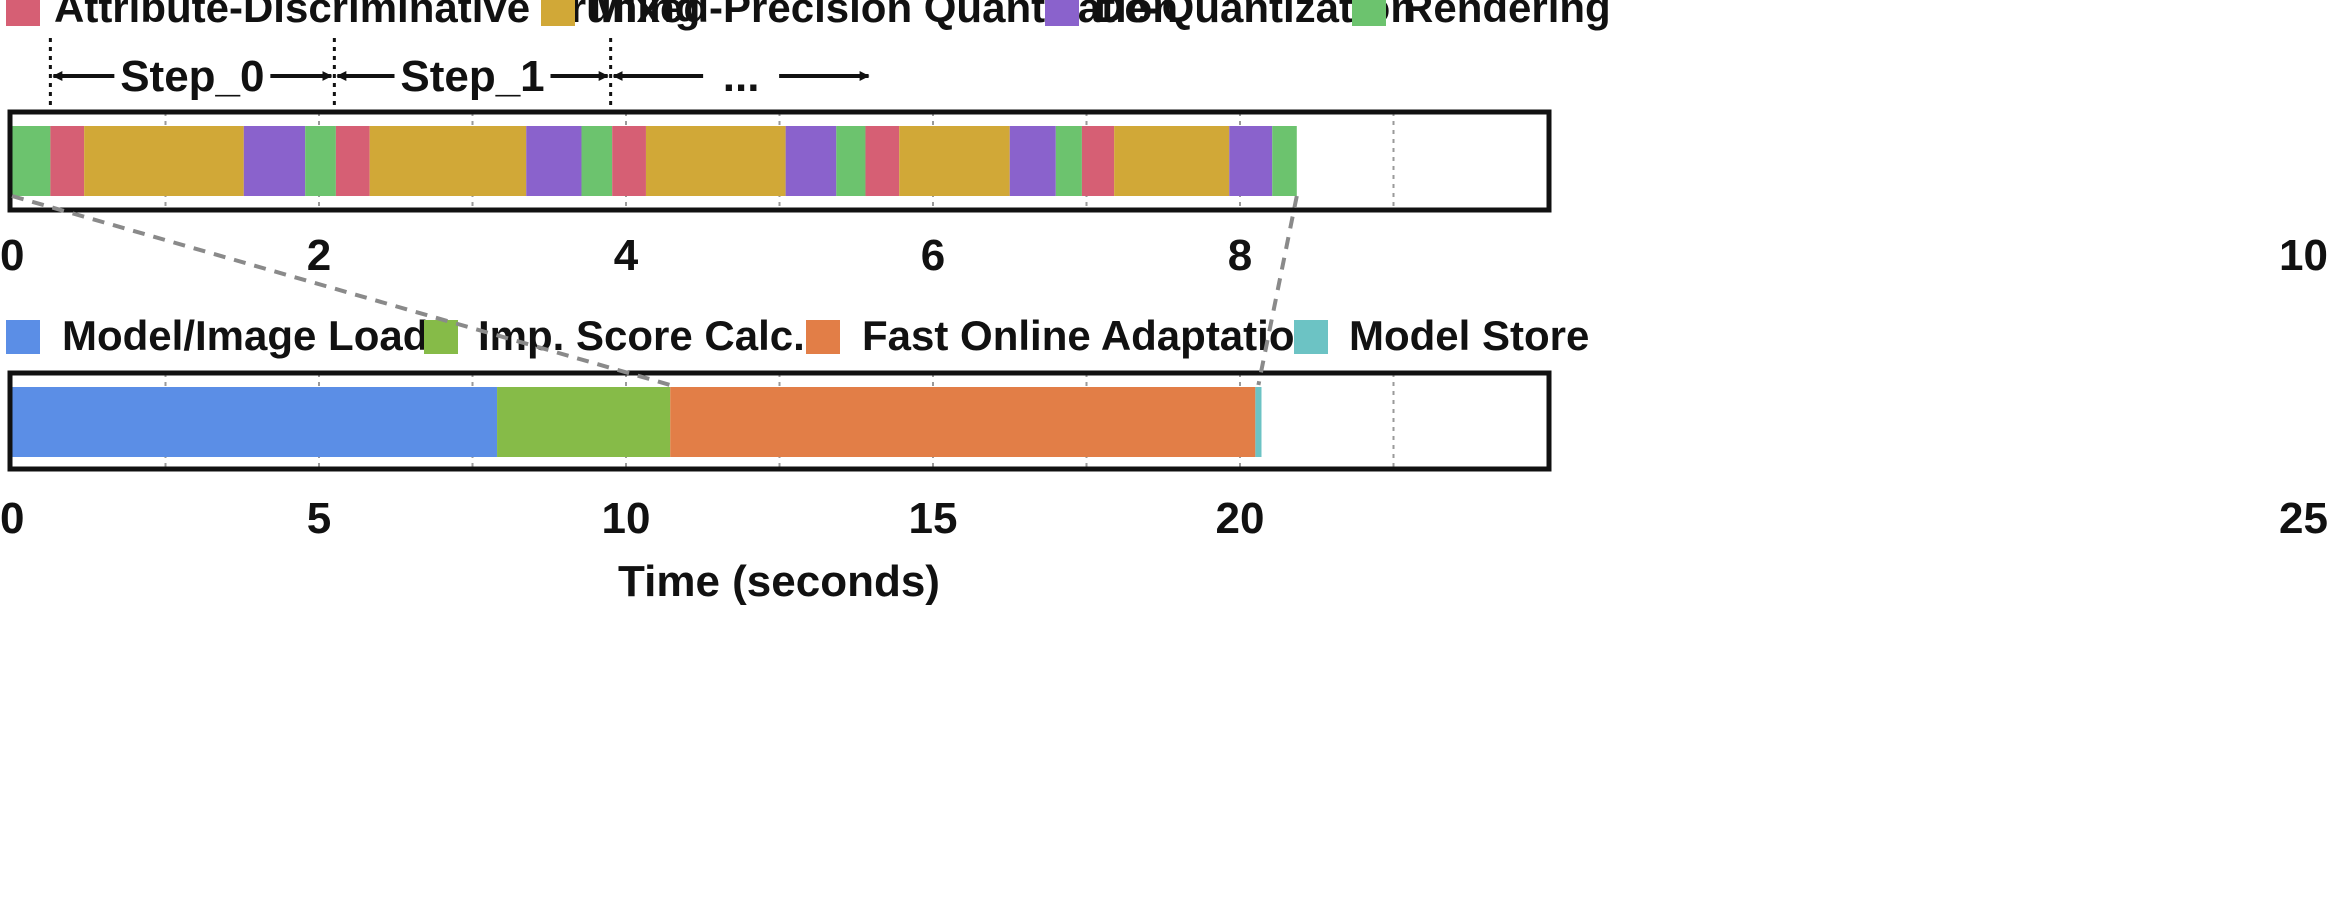  What do you see at coordinates (319, 255) in the screenshot?
I see `top-tick-label: 2` at bounding box center [319, 255].